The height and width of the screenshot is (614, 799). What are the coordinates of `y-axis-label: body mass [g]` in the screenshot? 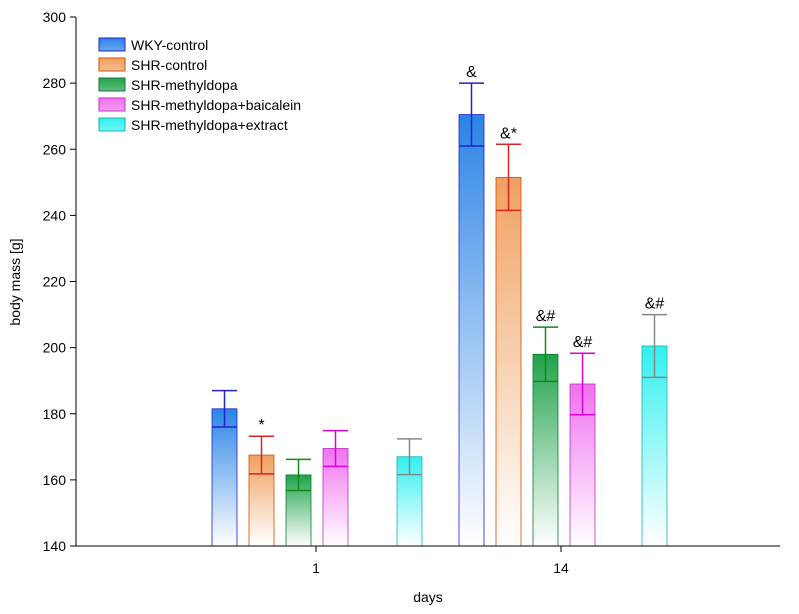 It's located at (15, 281).